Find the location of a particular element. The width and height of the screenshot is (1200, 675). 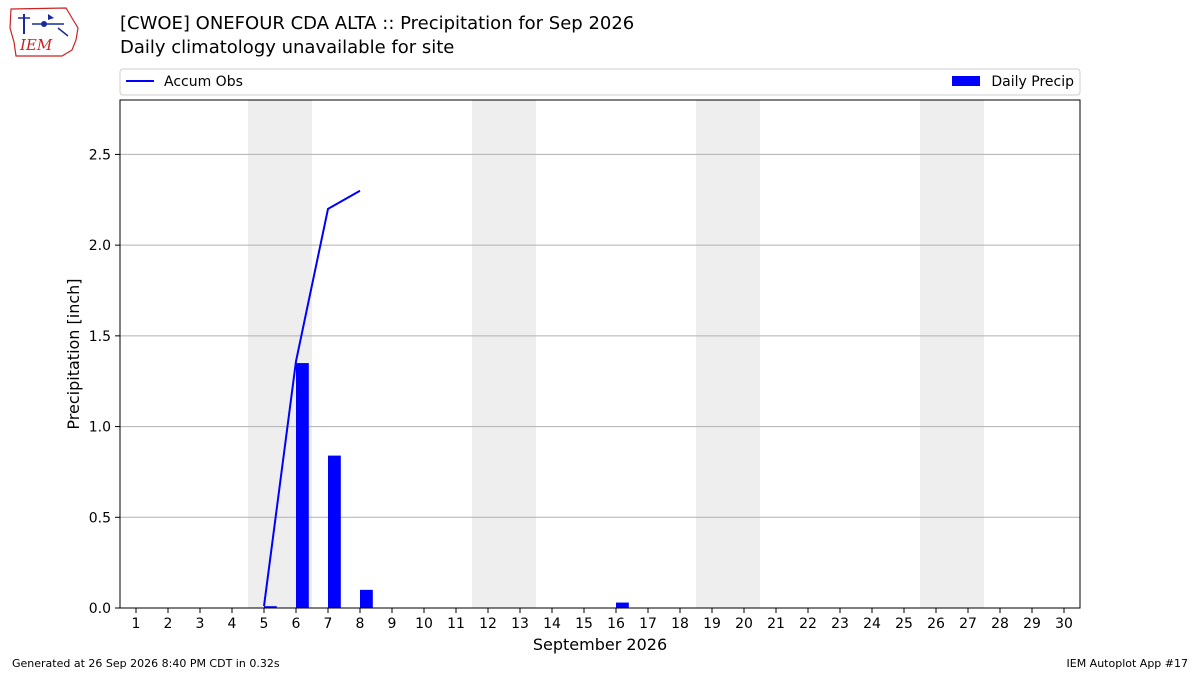

x-axis-label: September 2026 is located at coordinates (600, 644).